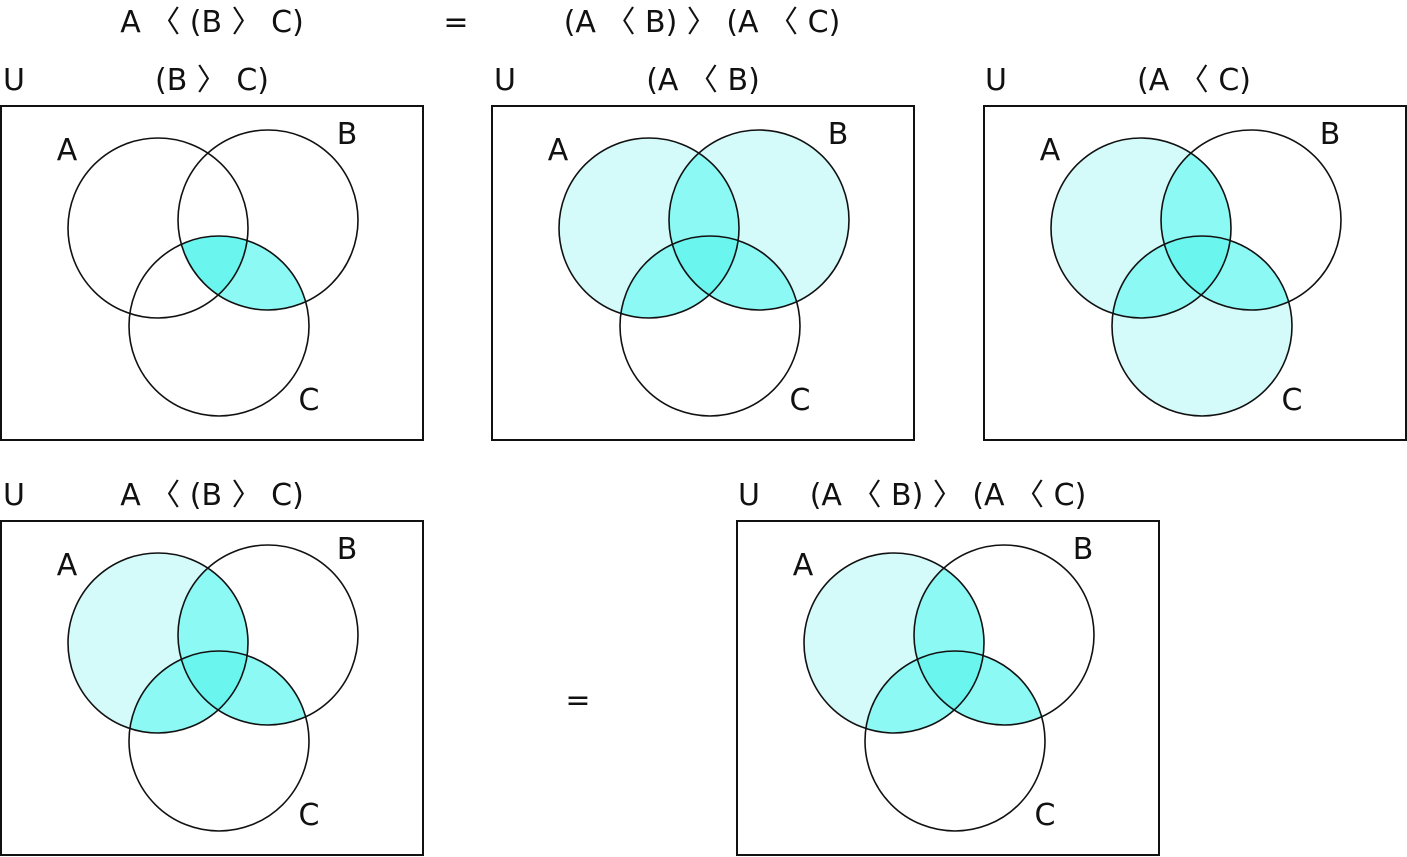 This screenshot has width=1407, height=857. I want to click on heading-right-expression: (A 〈 B) 〉 (A 〈 C), so click(702, 22).